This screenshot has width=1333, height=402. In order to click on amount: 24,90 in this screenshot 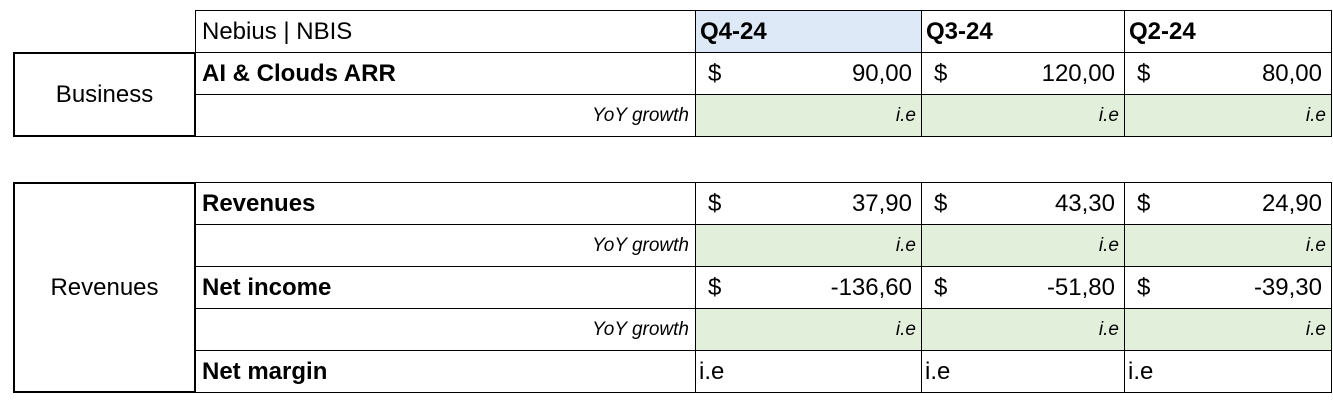, I will do `click(1291, 203)`.